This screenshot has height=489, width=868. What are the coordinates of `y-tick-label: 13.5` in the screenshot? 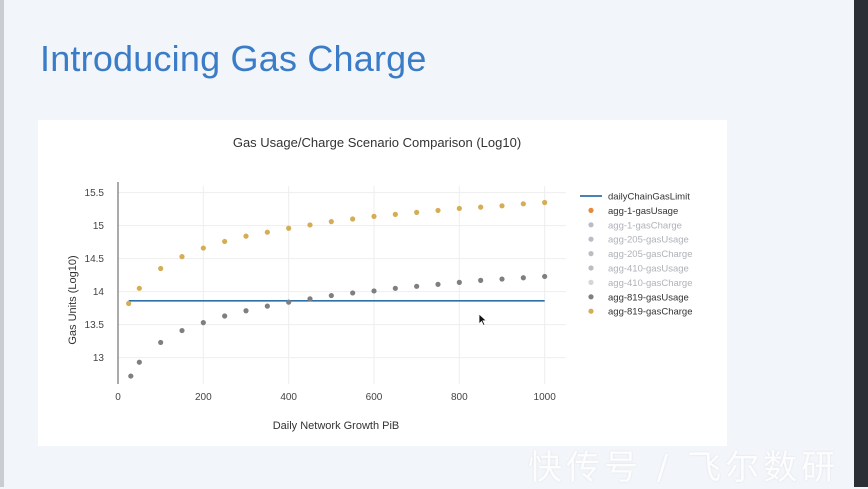 It's located at (95, 325).